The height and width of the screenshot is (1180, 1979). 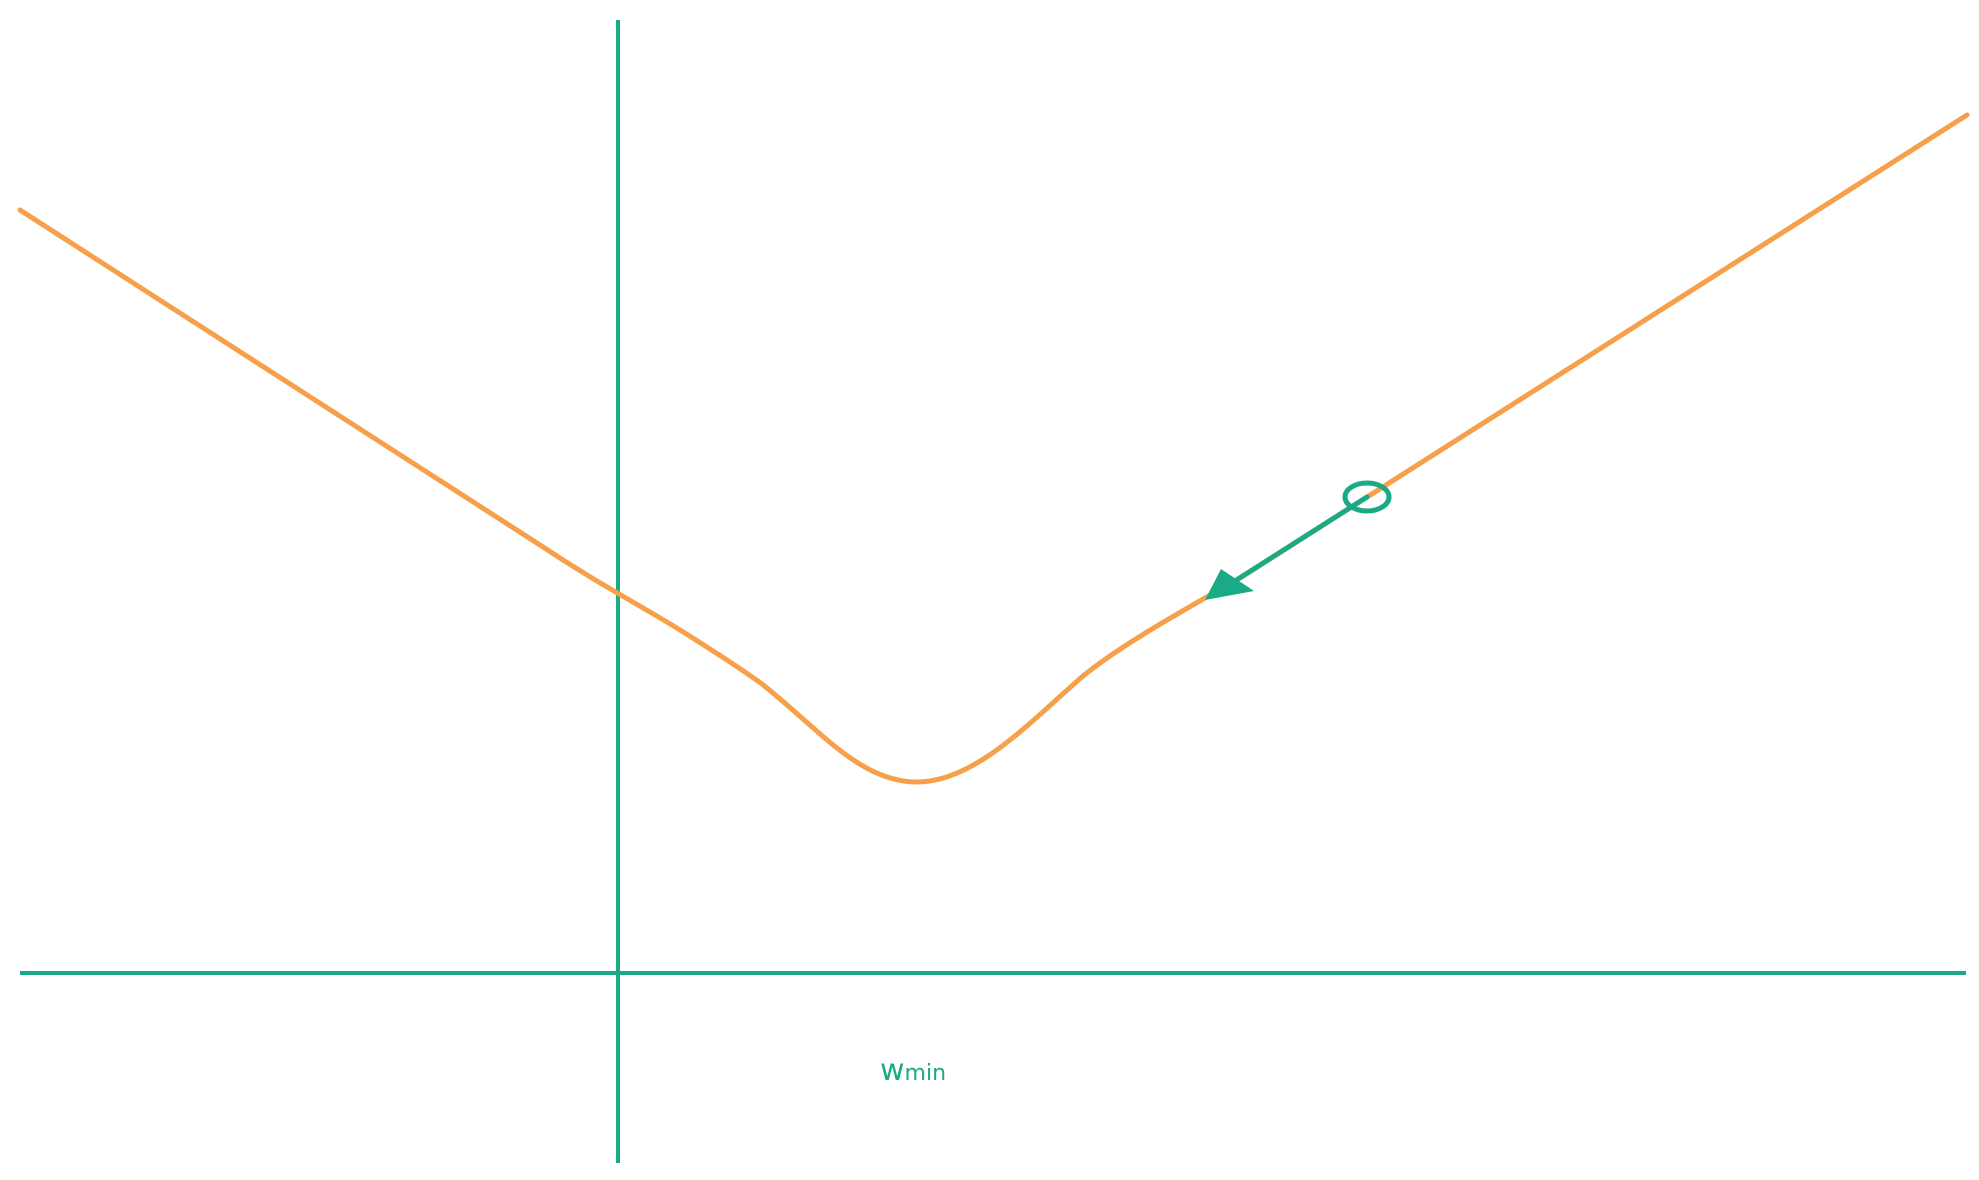 I want to click on w-min-subscript: min, so click(x=926, y=1073).